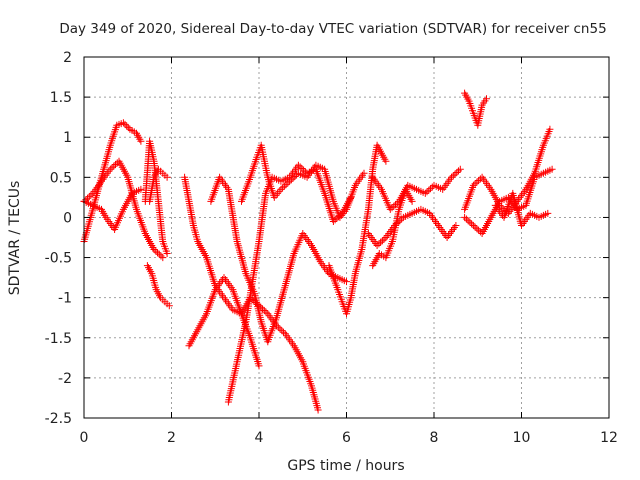 This screenshot has width=640, height=480. What do you see at coordinates (158, 185) in the screenshot?
I see `series-arc-f` at bounding box center [158, 185].